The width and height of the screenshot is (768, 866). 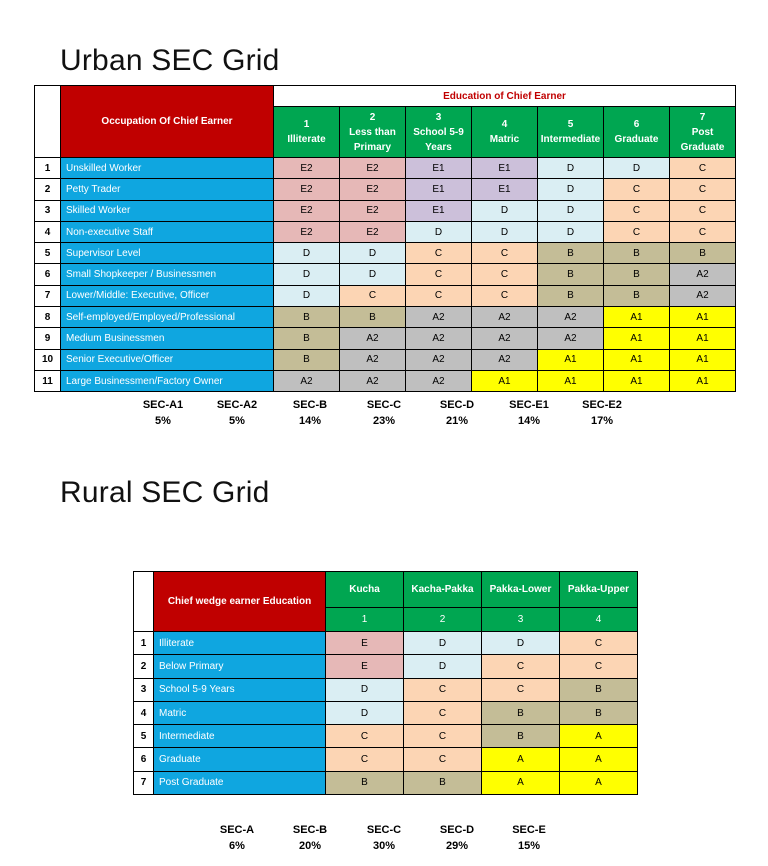 I want to click on sec-summary-item: SEC-C 23%, so click(x=384, y=413).